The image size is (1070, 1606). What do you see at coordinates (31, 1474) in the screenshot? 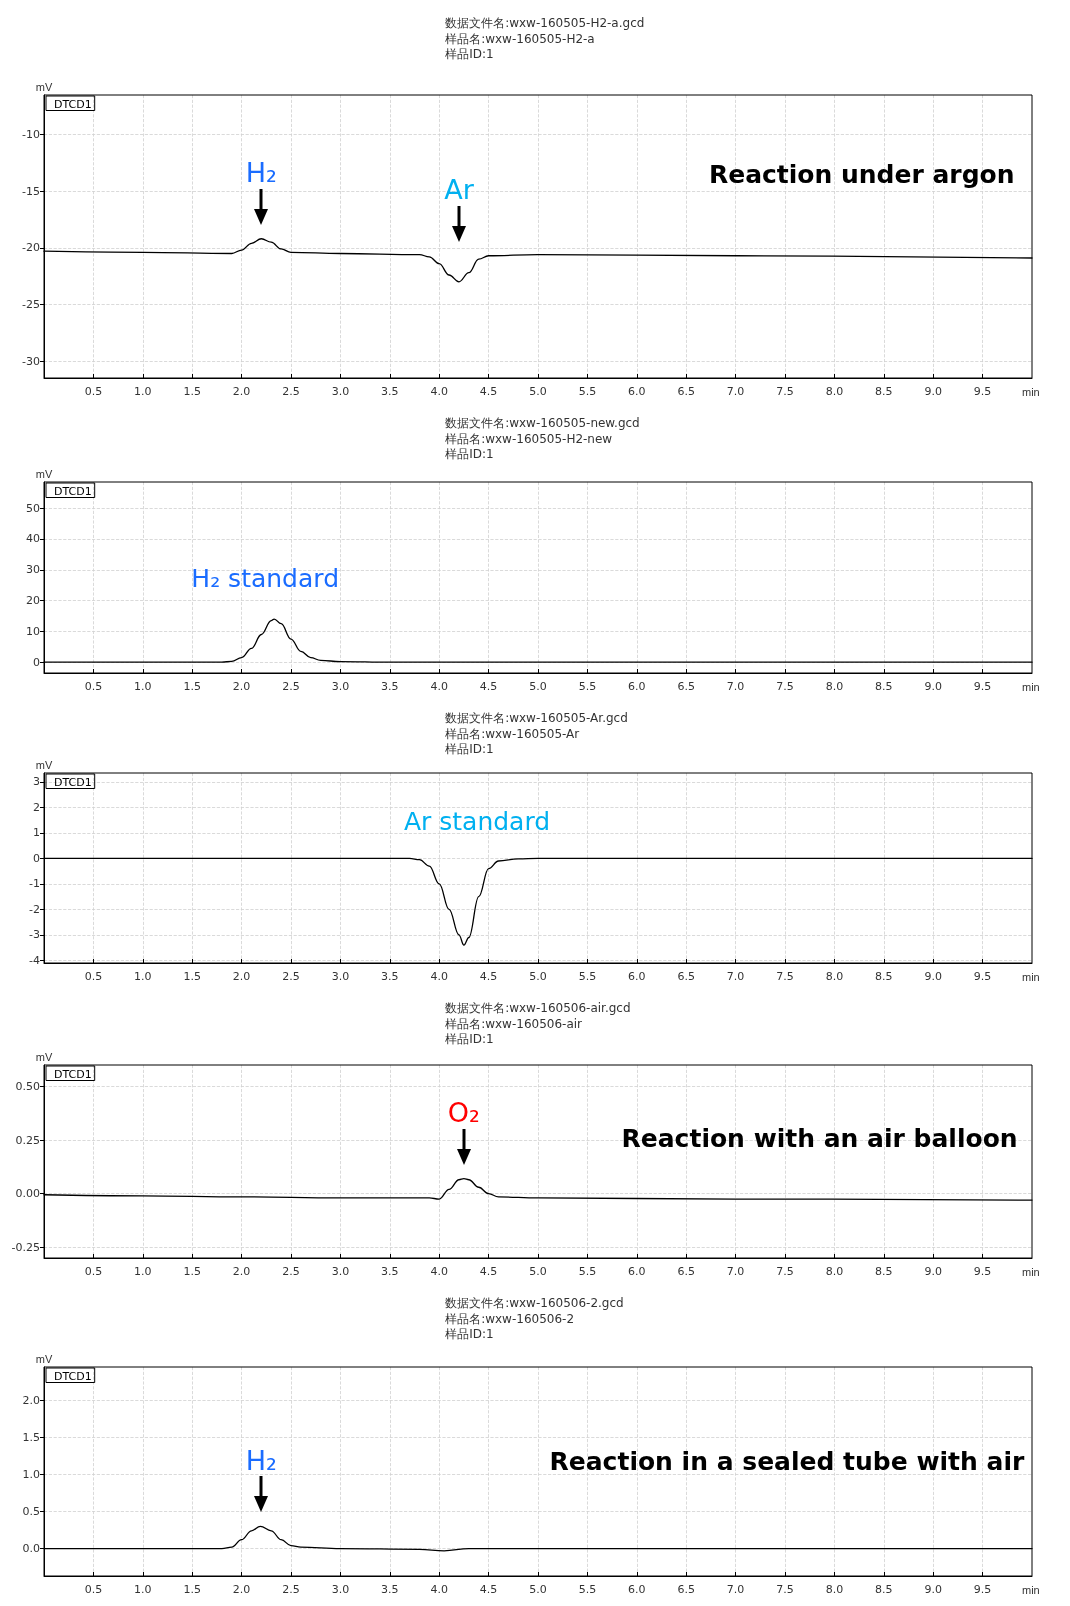
I see `y-tick-label: 1.0` at bounding box center [31, 1474].